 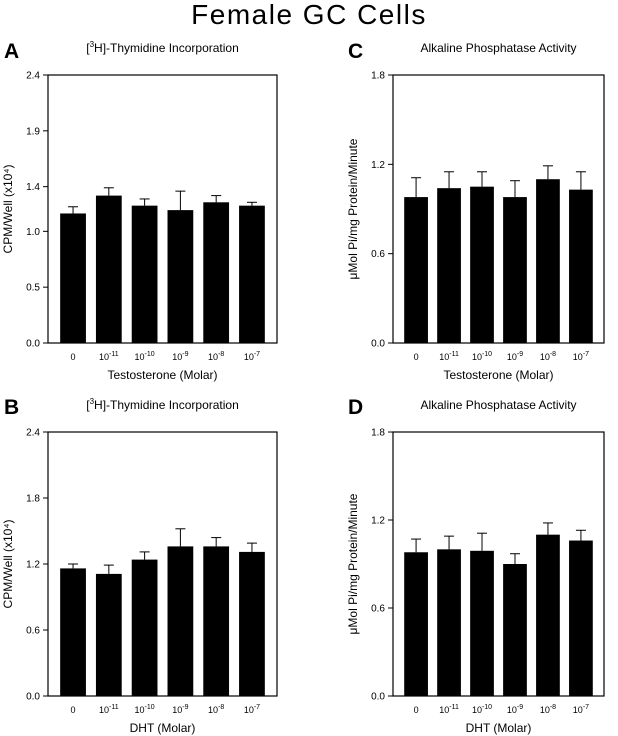 What do you see at coordinates (33, 232) in the screenshot?
I see `y-tick-label: 1.0` at bounding box center [33, 232].